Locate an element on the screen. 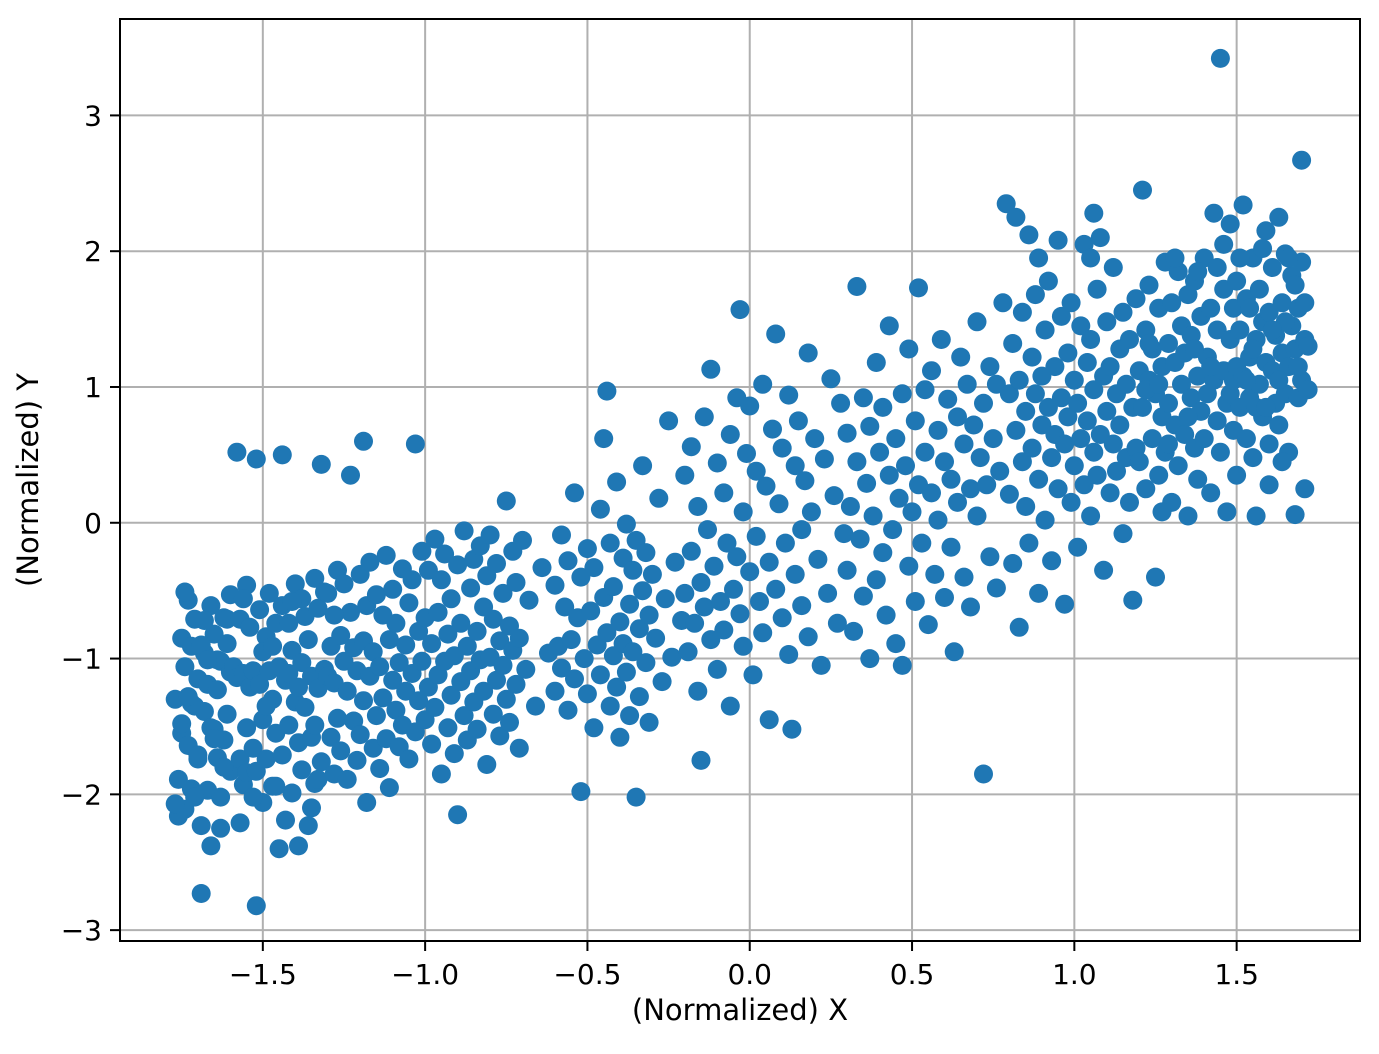 The image size is (1379, 1054). y-tick-label: −1 is located at coordinates (81, 659).